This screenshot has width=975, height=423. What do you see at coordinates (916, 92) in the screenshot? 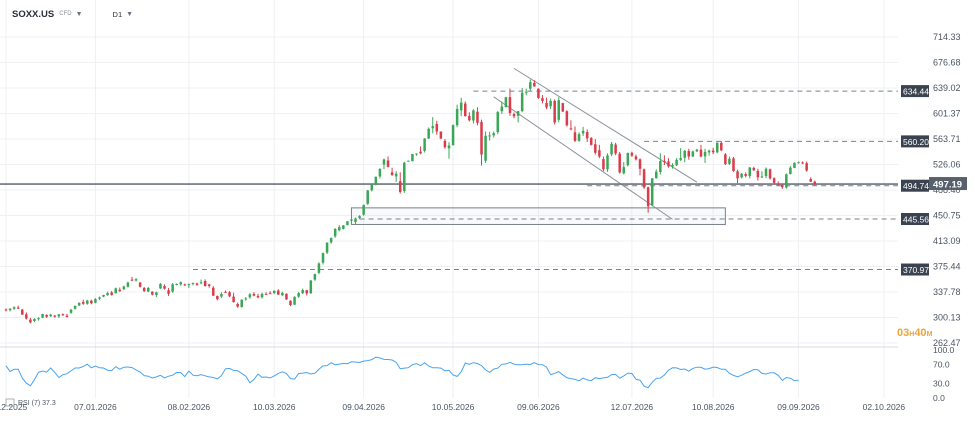
I see `level-label: 634.44` at bounding box center [916, 92].